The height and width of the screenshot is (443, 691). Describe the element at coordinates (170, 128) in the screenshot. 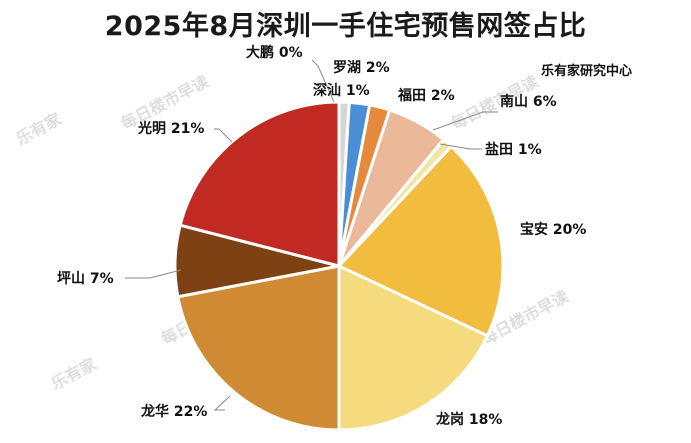

I see `slice-label: 光明 21%` at that location.